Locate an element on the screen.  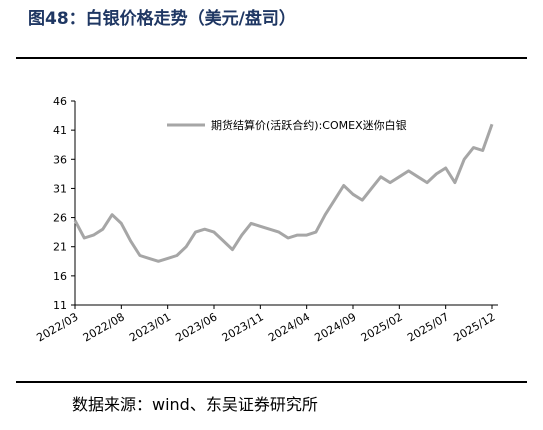
x-tick-label: 2025/07 is located at coordinates (428, 327).